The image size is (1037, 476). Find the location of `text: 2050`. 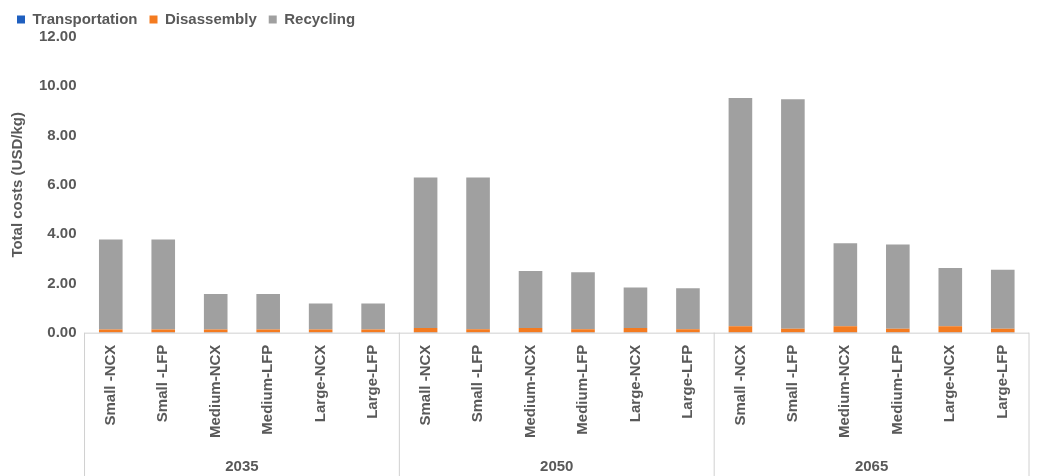

text: 2050 is located at coordinates (557, 465).